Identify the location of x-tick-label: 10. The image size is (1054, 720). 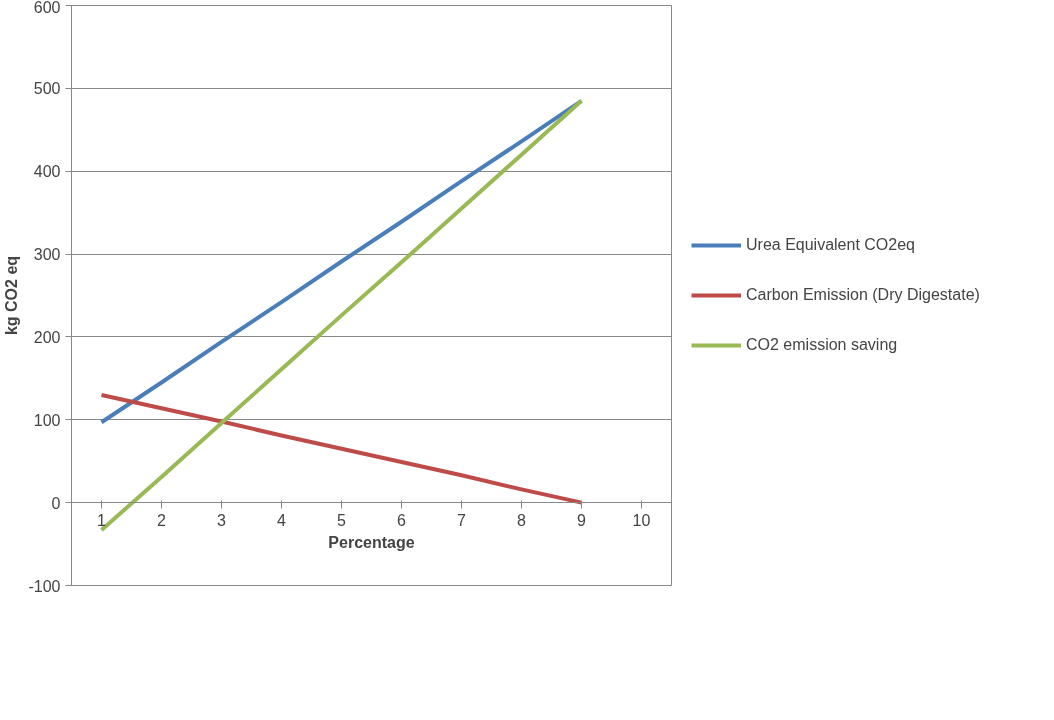
(641, 520).